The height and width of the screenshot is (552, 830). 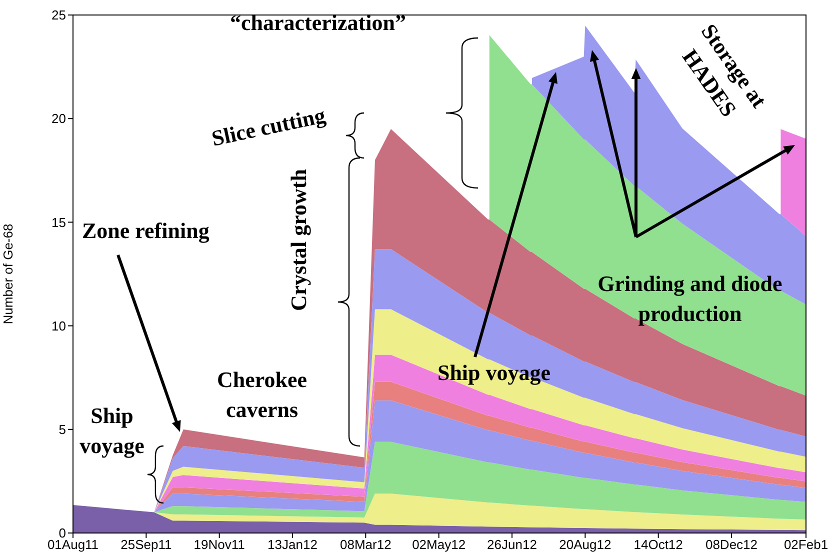 What do you see at coordinates (658, 544) in the screenshot?
I see `x-tick-label: 14Oct12` at bounding box center [658, 544].